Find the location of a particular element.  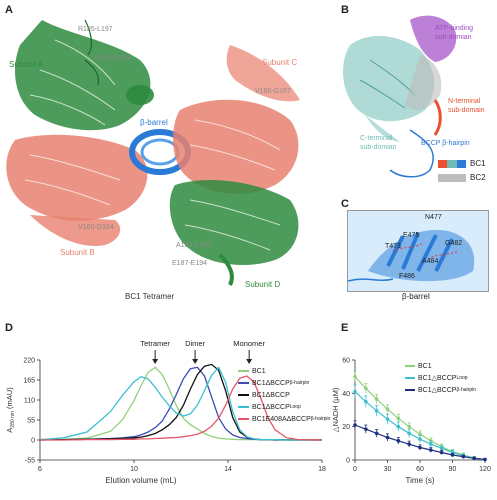

x-tick-label: 90 is located at coordinates (453, 469).